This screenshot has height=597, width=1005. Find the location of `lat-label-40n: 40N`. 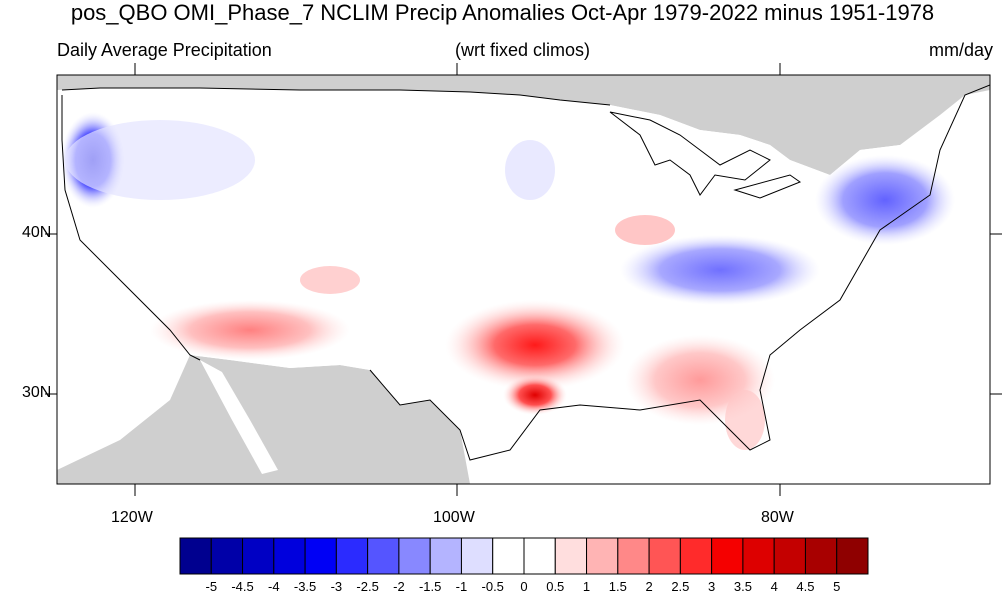

lat-label-40n: 40N is located at coordinates (37, 232).